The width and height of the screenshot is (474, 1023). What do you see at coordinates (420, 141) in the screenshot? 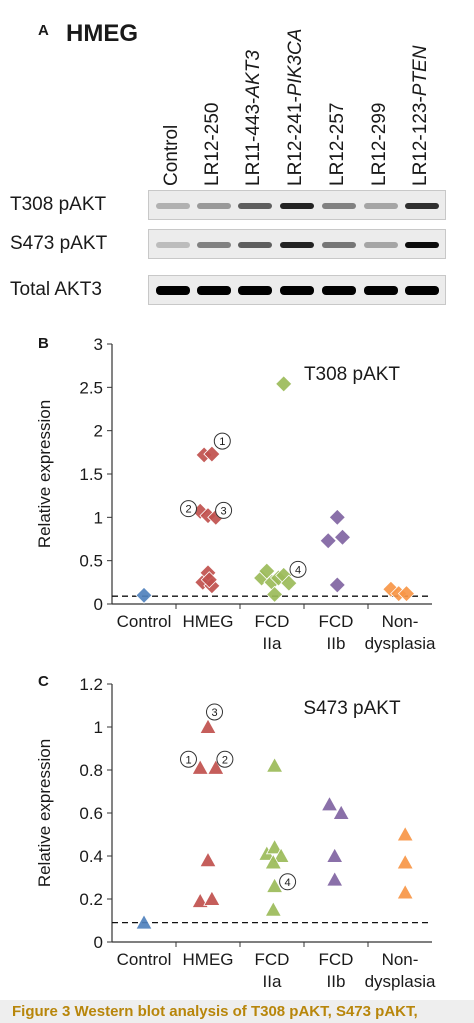
I see `lane-label-text: LR12-123-` at bounding box center [420, 141].